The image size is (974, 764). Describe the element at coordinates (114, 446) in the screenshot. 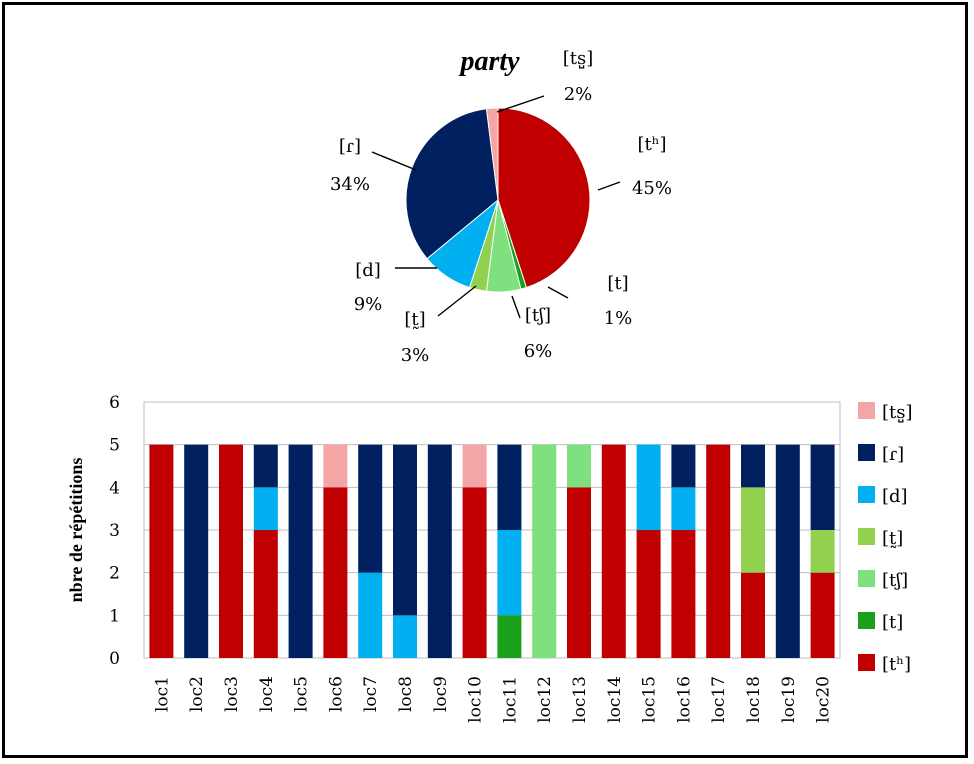

I see `y-tick-label: 5` at that location.